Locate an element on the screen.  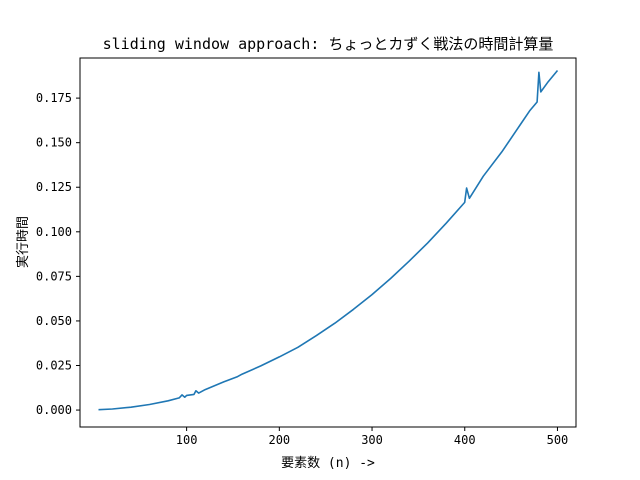
chart-title: sliding window approach: ちょっとカずく戦法の時間計算量 is located at coordinates (328, 44).